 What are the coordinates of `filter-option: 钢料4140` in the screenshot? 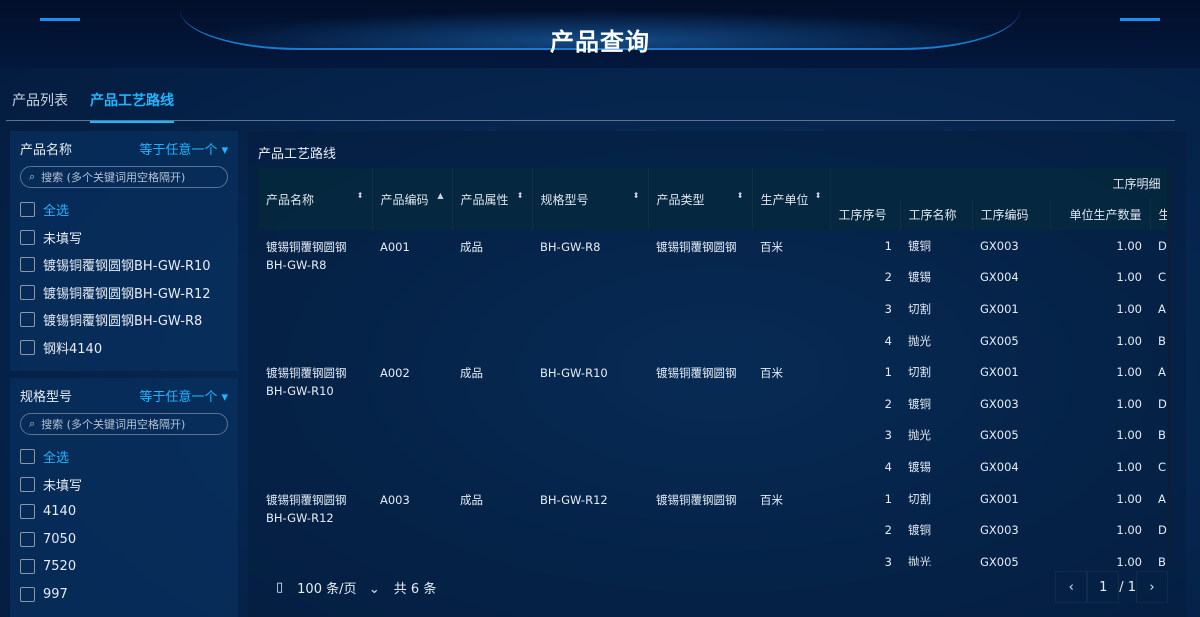 It's located at (124, 348).